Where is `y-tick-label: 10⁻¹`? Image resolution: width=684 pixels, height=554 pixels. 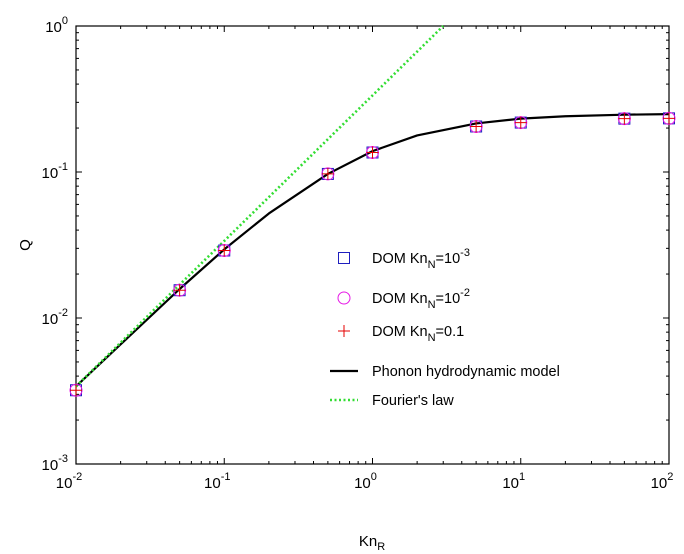 y-tick-label: 10⁻¹ is located at coordinates (55, 171).